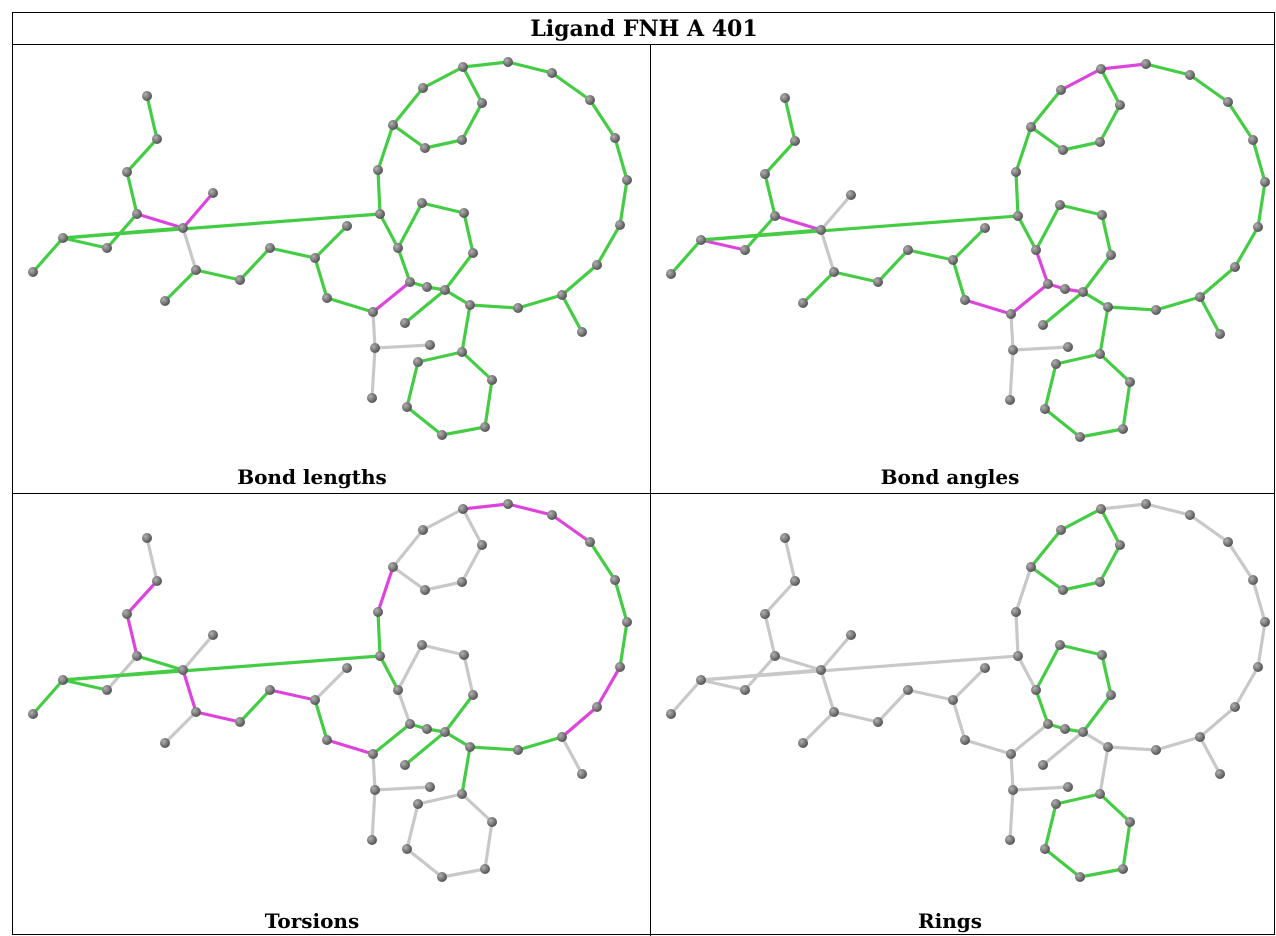  Describe the element at coordinates (312, 921) in the screenshot. I see `panel-caption: Torsions` at that location.